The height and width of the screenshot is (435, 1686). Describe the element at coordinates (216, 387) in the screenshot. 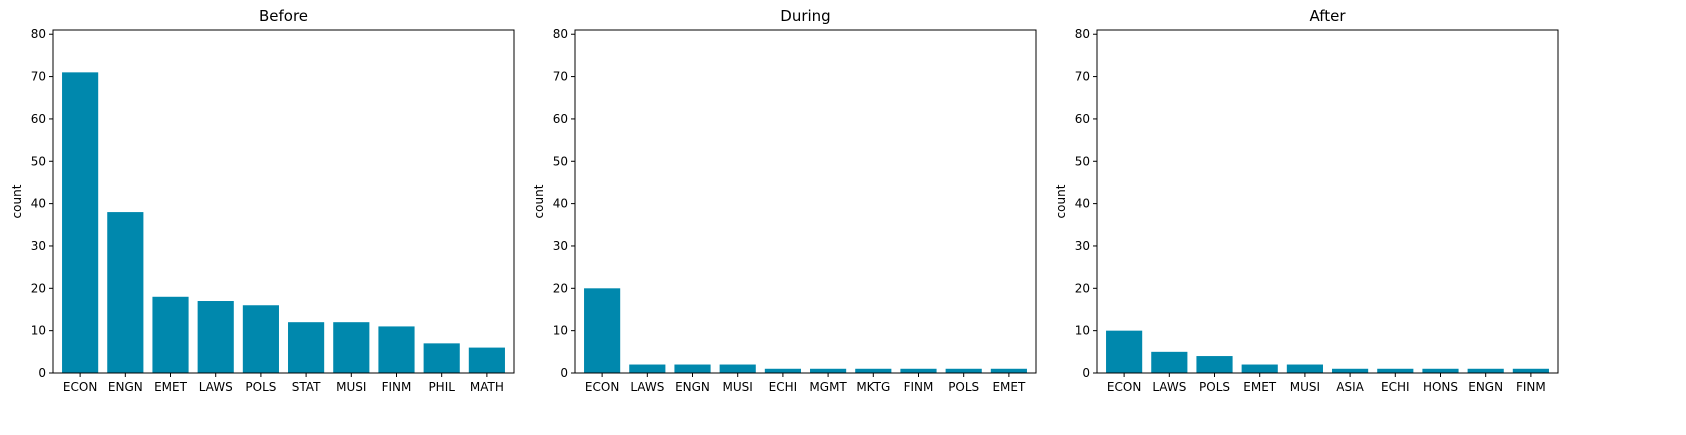

I see `x-tick-label-0-3: LAWS` at that location.